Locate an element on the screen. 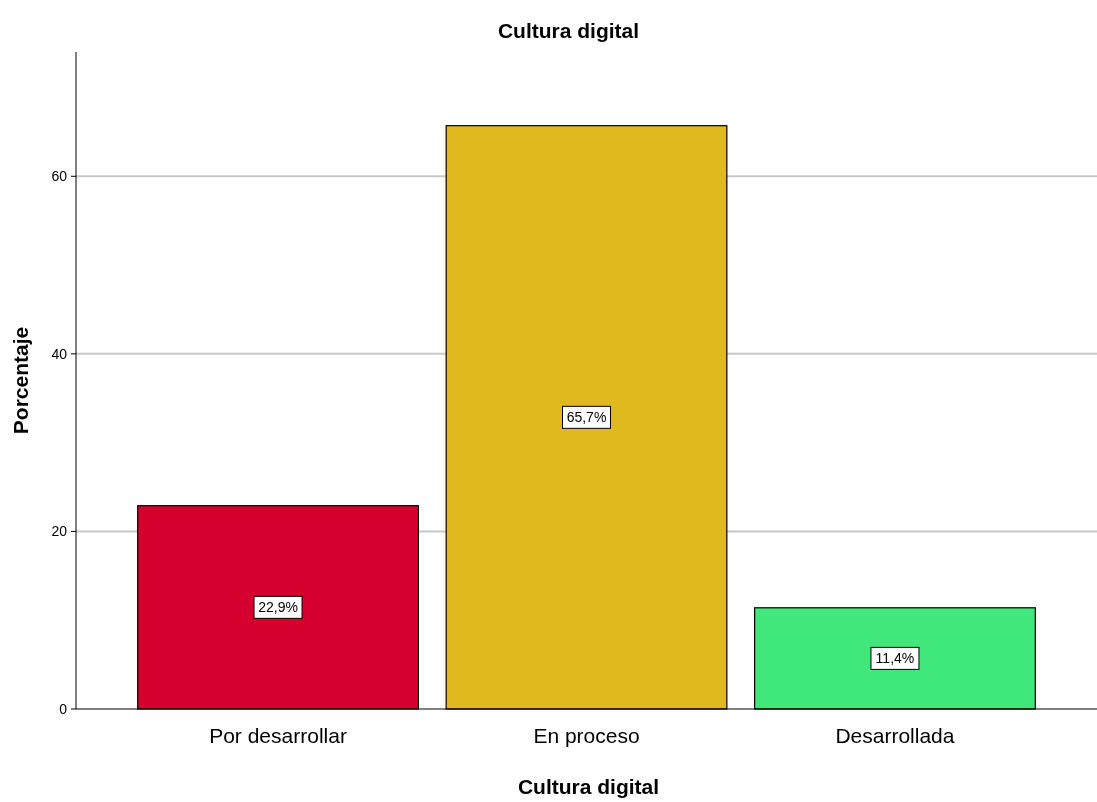  y-tick-label: 0 is located at coordinates (63, 708).